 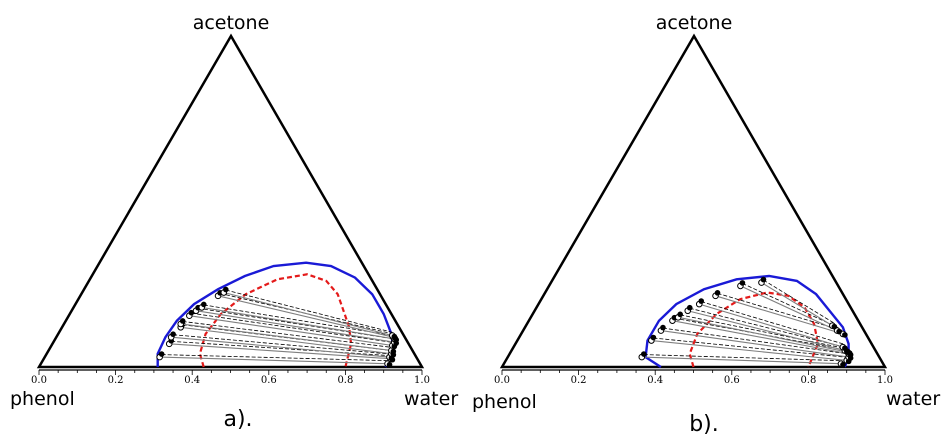 What do you see at coordinates (237, 419) in the screenshot?
I see `panel-caption: a).` at bounding box center [237, 419].